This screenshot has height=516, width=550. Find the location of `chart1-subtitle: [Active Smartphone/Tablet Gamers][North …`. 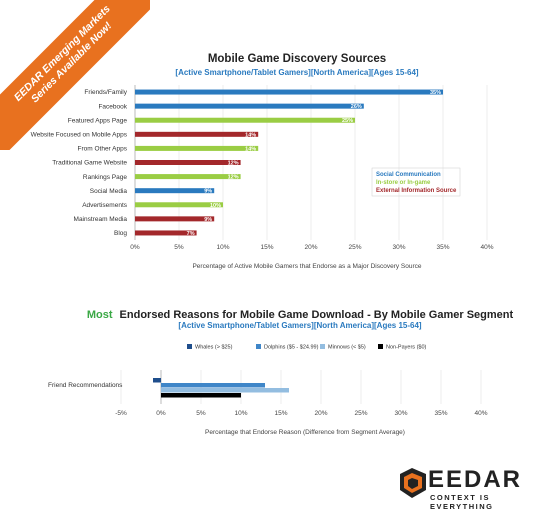

chart1-subtitle: [Active Smartphone/Tablet Gamers][North … is located at coordinates (297, 72).